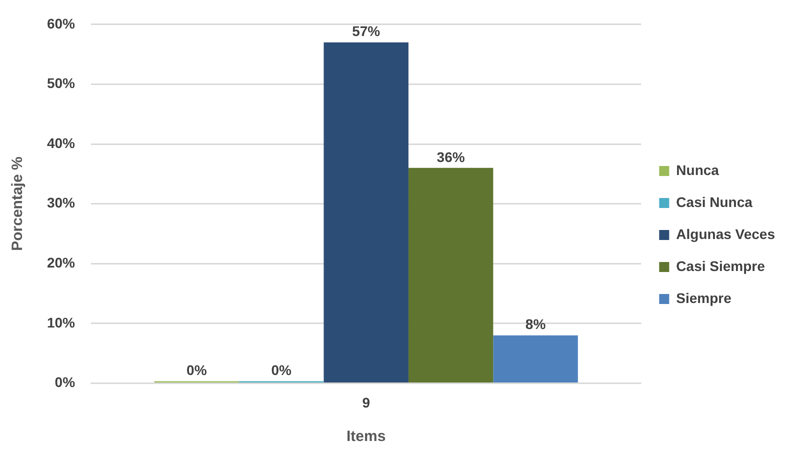 The width and height of the screenshot is (805, 452). Describe the element at coordinates (714, 202) in the screenshot. I see `legend-label: Casi Nunca` at that location.